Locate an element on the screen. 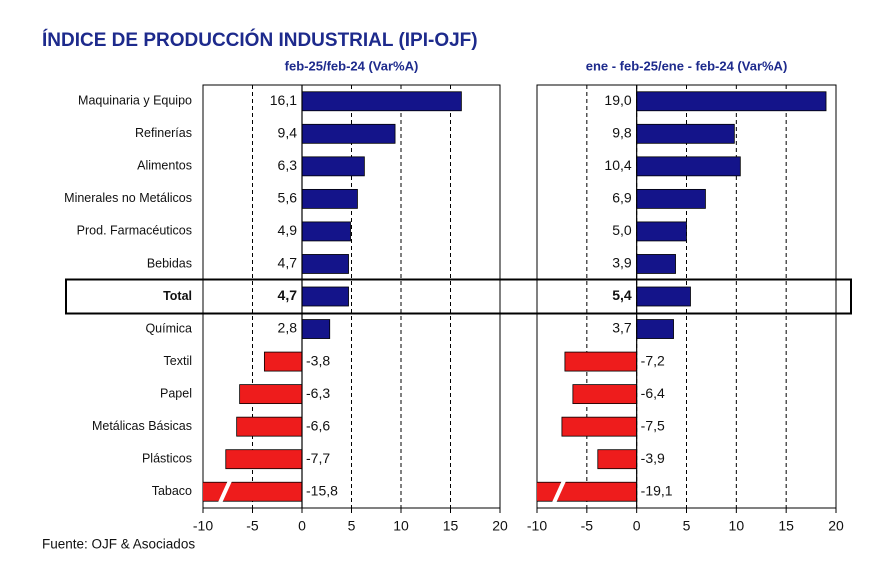 This screenshot has height=580, width=870. value-label: 10,4 is located at coordinates (617, 165).